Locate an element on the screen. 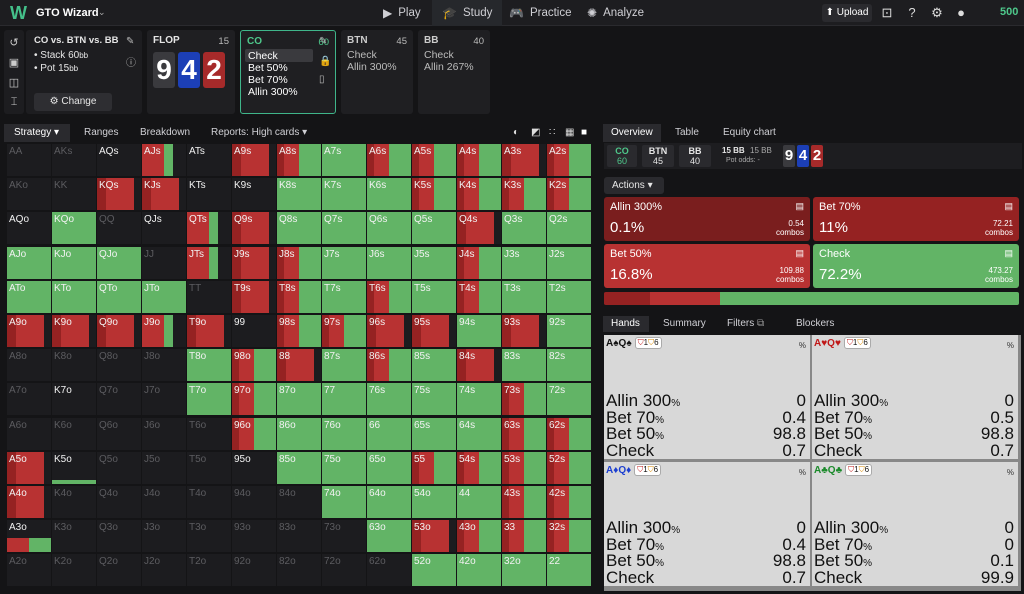 The height and width of the screenshot is (594, 1024). hand-cell: T8s is located at coordinates (299, 296).